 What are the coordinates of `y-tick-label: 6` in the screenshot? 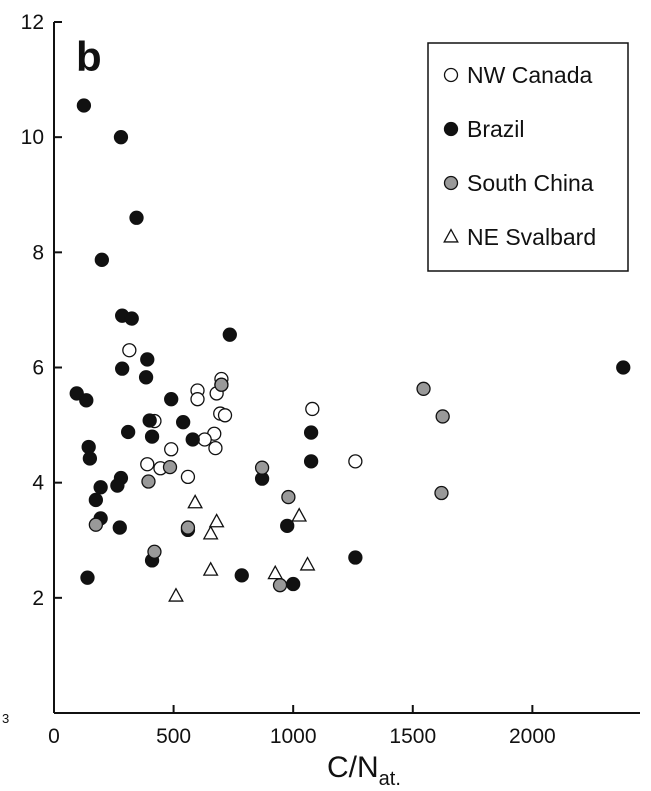 It's located at (38, 368).